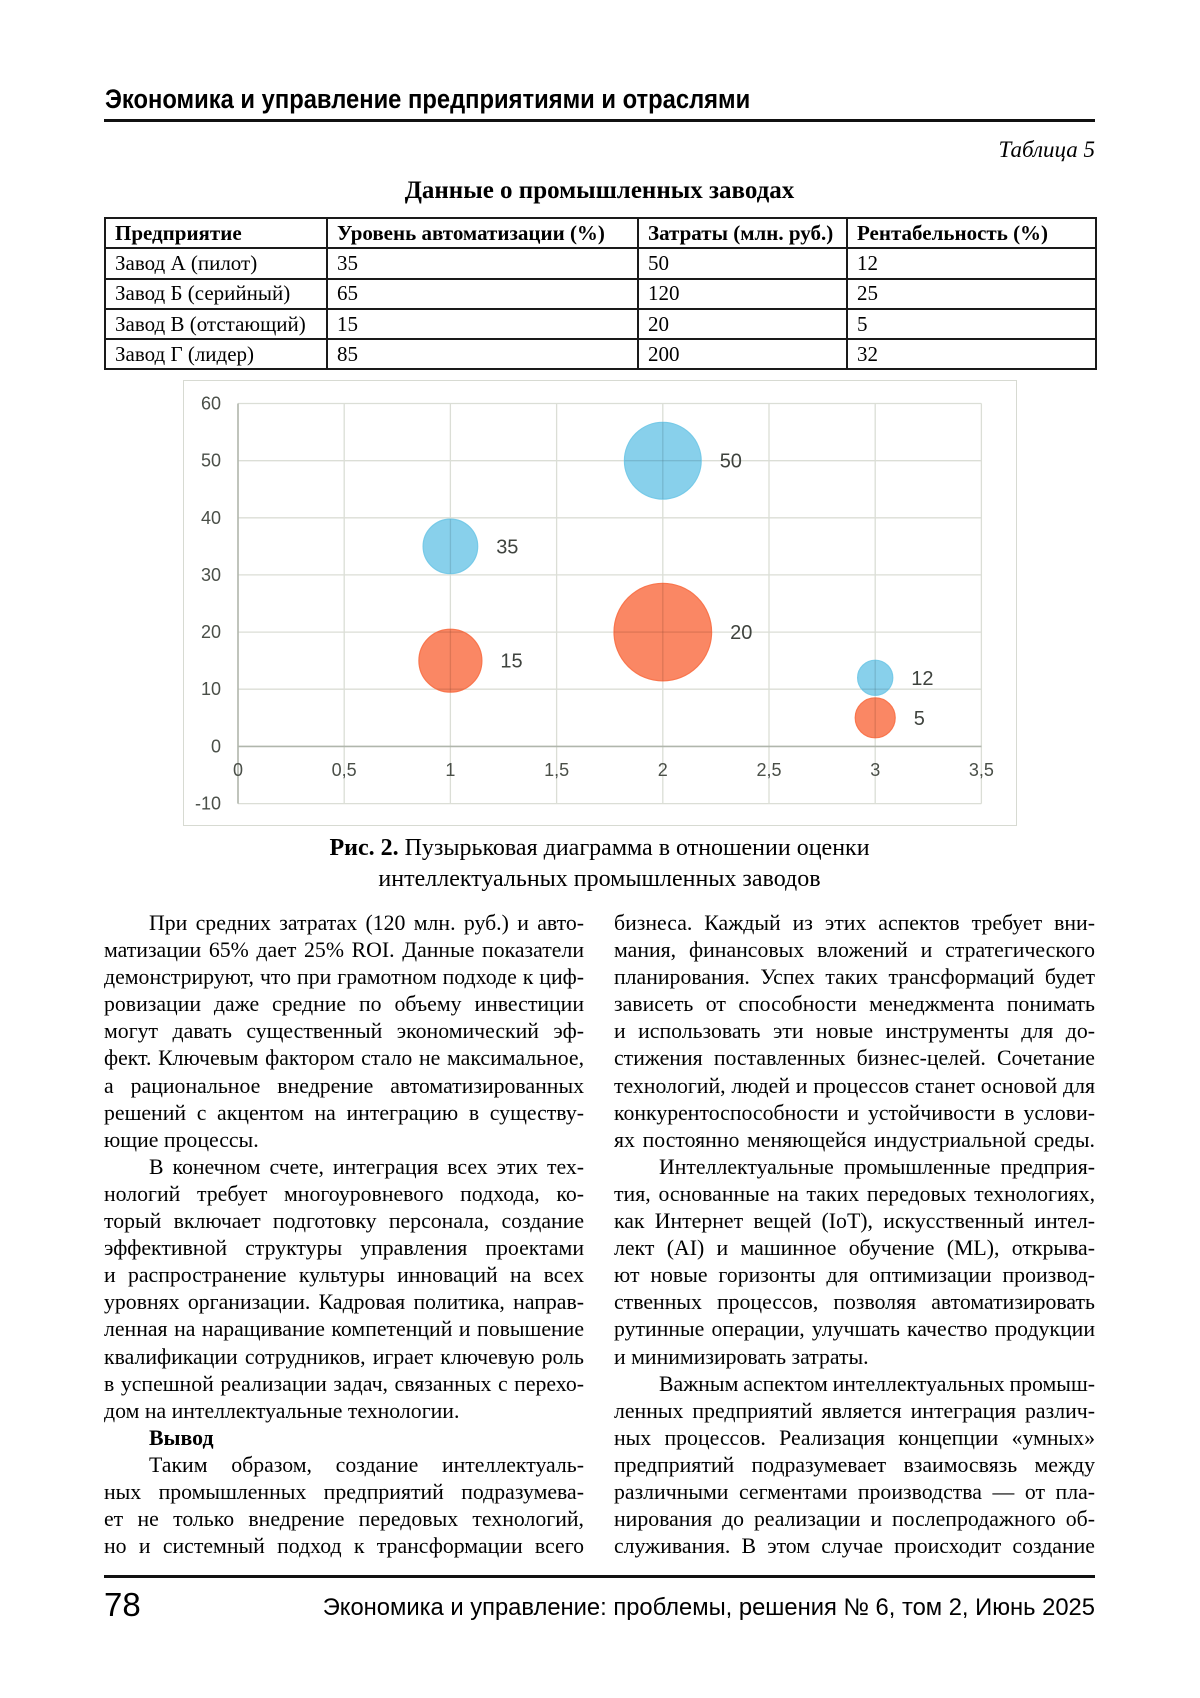 This screenshot has width=1200, height=1698. I want to click on svg-text: 3,5, so click(981, 770).